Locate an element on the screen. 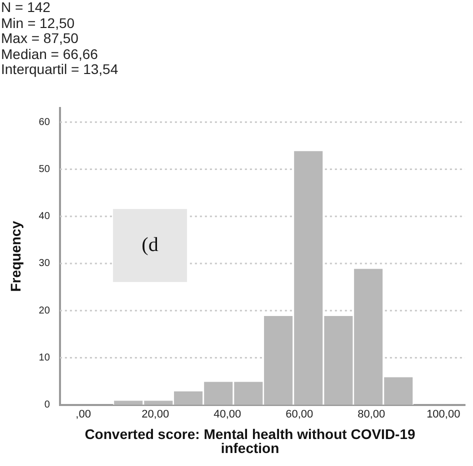 The image size is (473, 466). x-axis-title: Converted score: Mental health without COVID-19 infection is located at coordinates (250, 441).